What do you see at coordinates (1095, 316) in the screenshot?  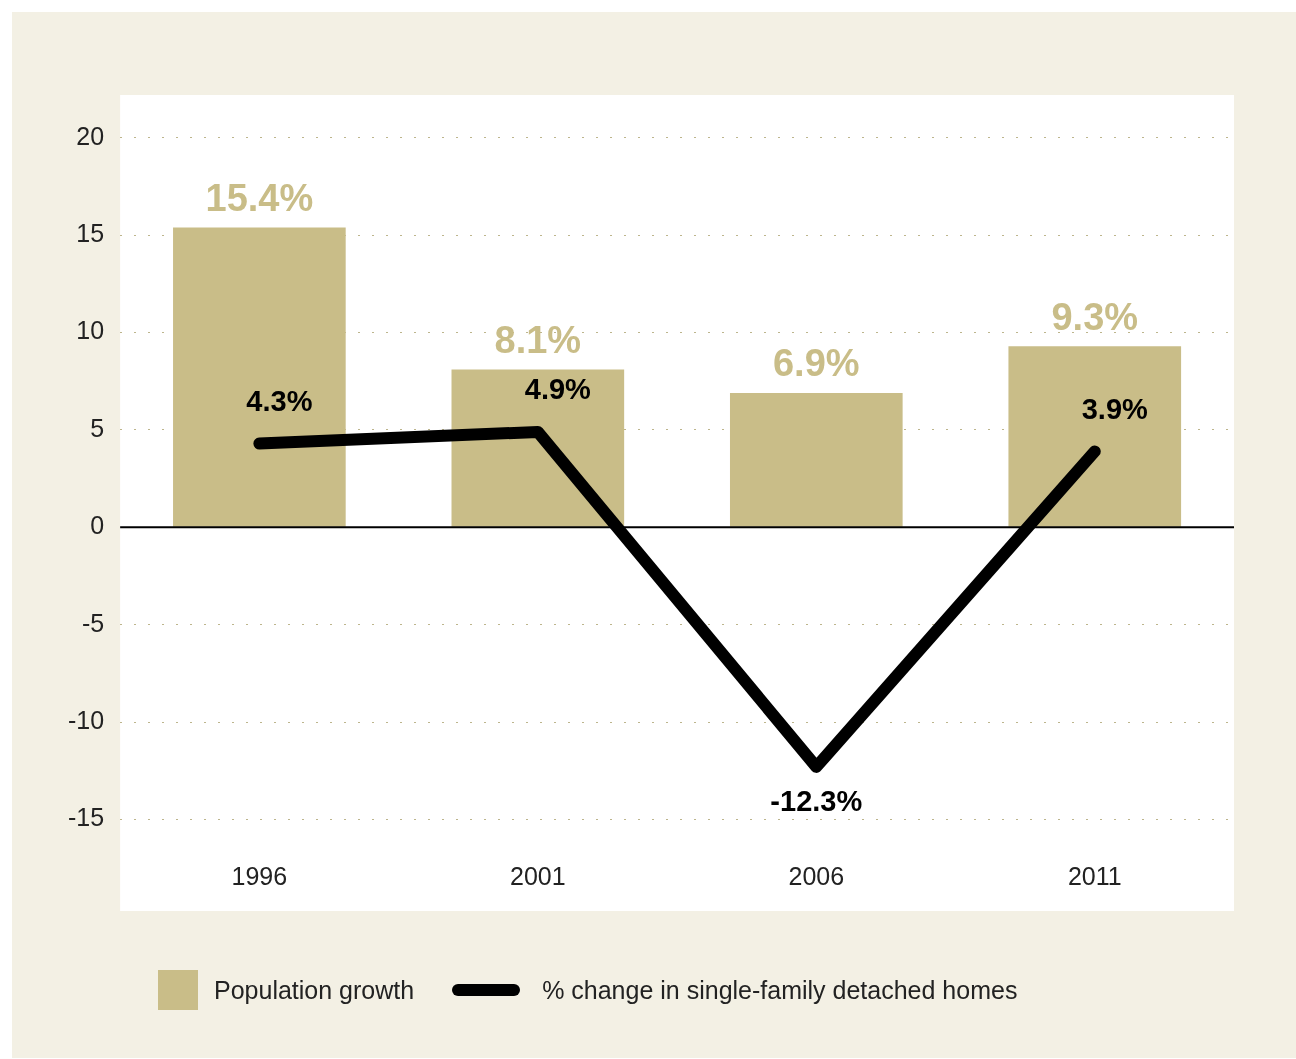 I see `data-label: 9.3%` at bounding box center [1095, 316].